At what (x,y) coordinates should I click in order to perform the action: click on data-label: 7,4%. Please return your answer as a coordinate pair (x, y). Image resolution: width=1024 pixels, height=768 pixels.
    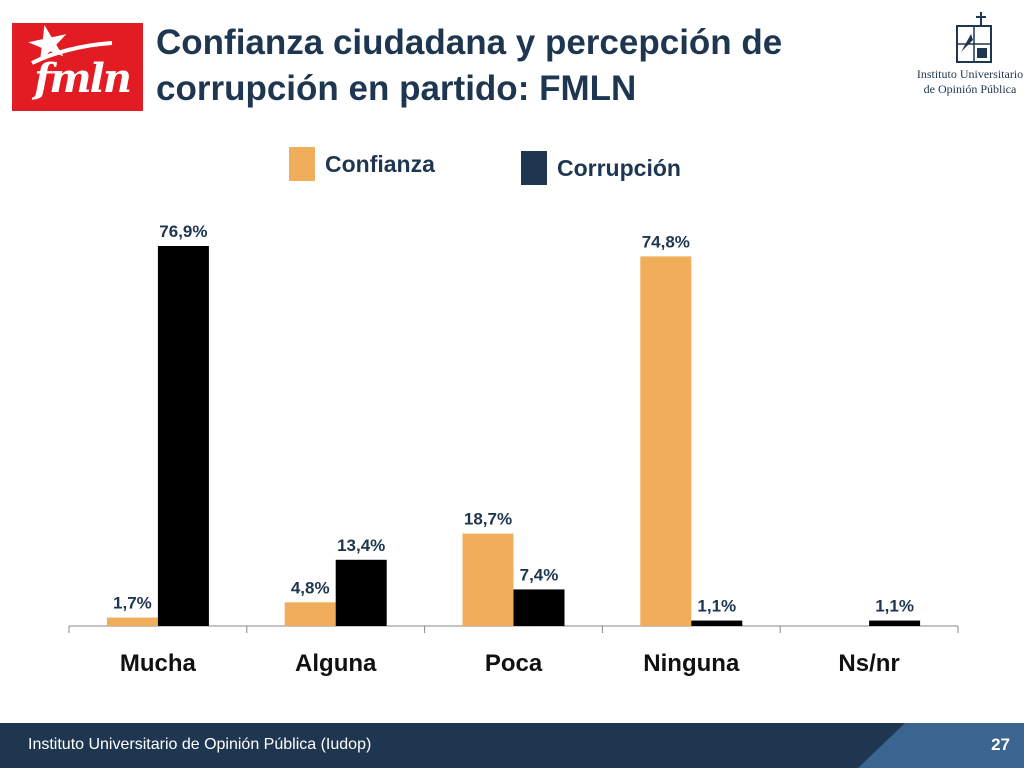
    Looking at the image, I should click on (539, 574).